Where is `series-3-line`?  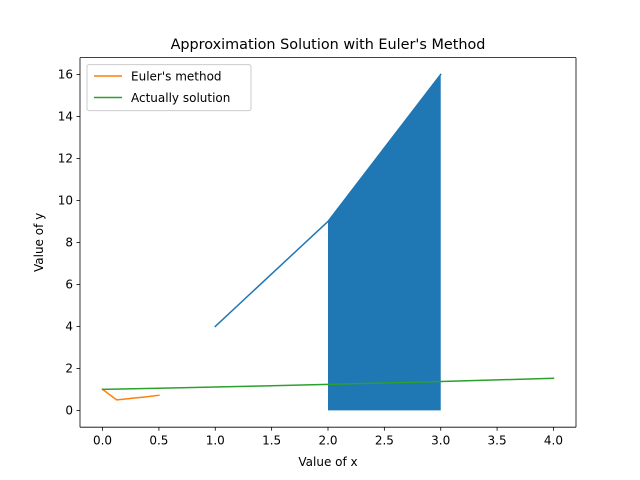 series-3-line is located at coordinates (328, 384).